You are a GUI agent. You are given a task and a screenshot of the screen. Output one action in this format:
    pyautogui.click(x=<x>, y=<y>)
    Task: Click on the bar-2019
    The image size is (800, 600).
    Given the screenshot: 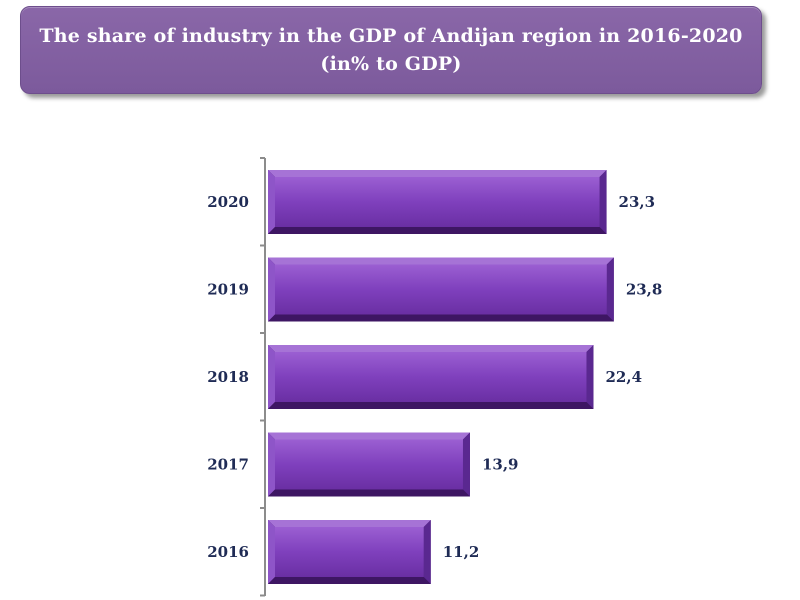 What is the action you would take?
    pyautogui.click(x=441, y=289)
    